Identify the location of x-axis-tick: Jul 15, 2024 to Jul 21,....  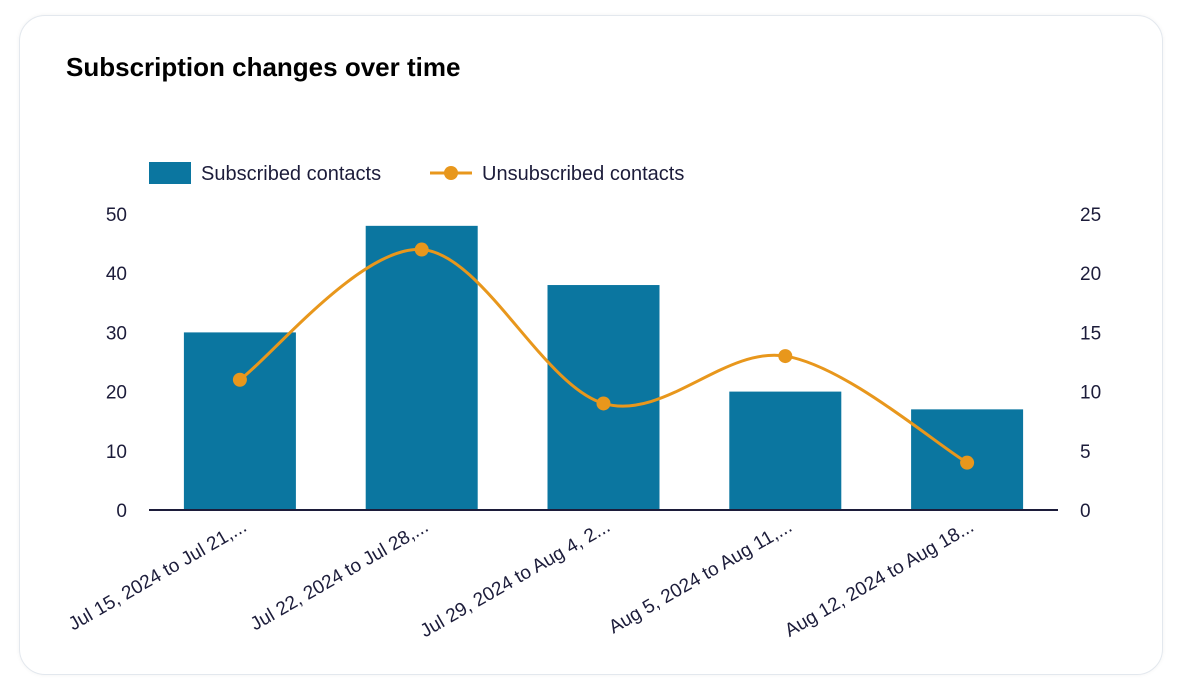
(157, 575).